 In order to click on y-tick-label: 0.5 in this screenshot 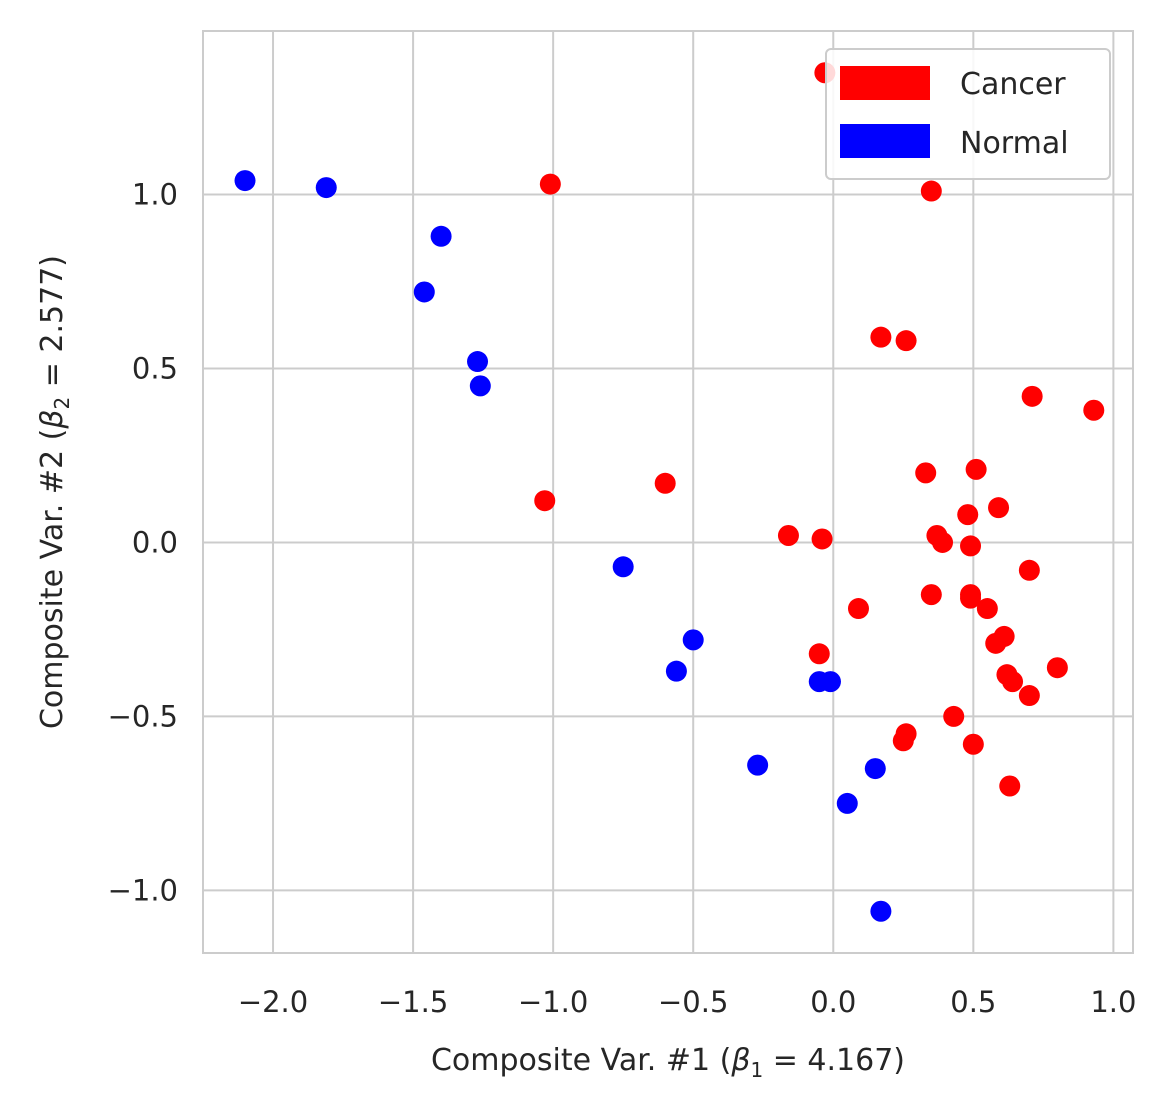, I will do `click(155, 368)`.